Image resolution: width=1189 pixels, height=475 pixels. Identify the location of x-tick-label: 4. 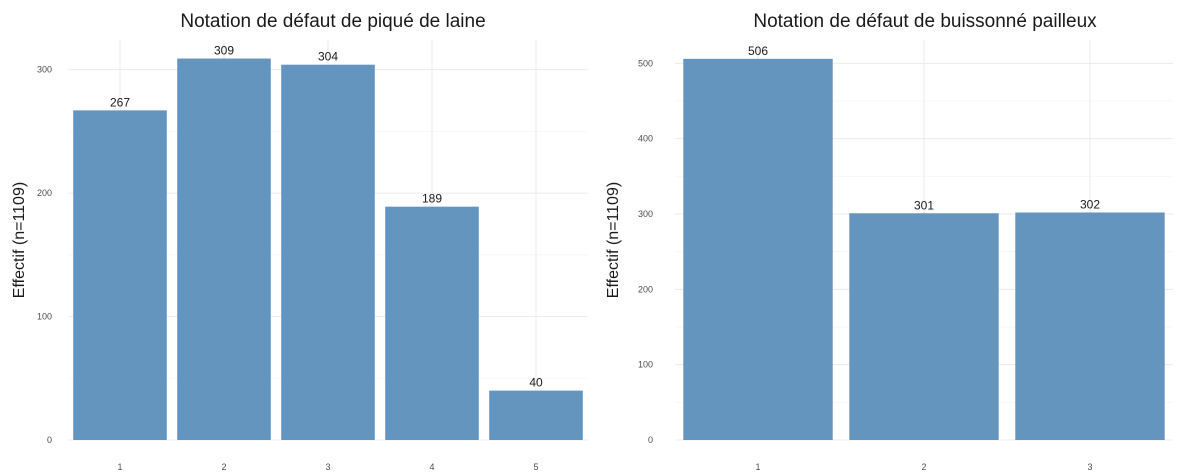
(431, 467).